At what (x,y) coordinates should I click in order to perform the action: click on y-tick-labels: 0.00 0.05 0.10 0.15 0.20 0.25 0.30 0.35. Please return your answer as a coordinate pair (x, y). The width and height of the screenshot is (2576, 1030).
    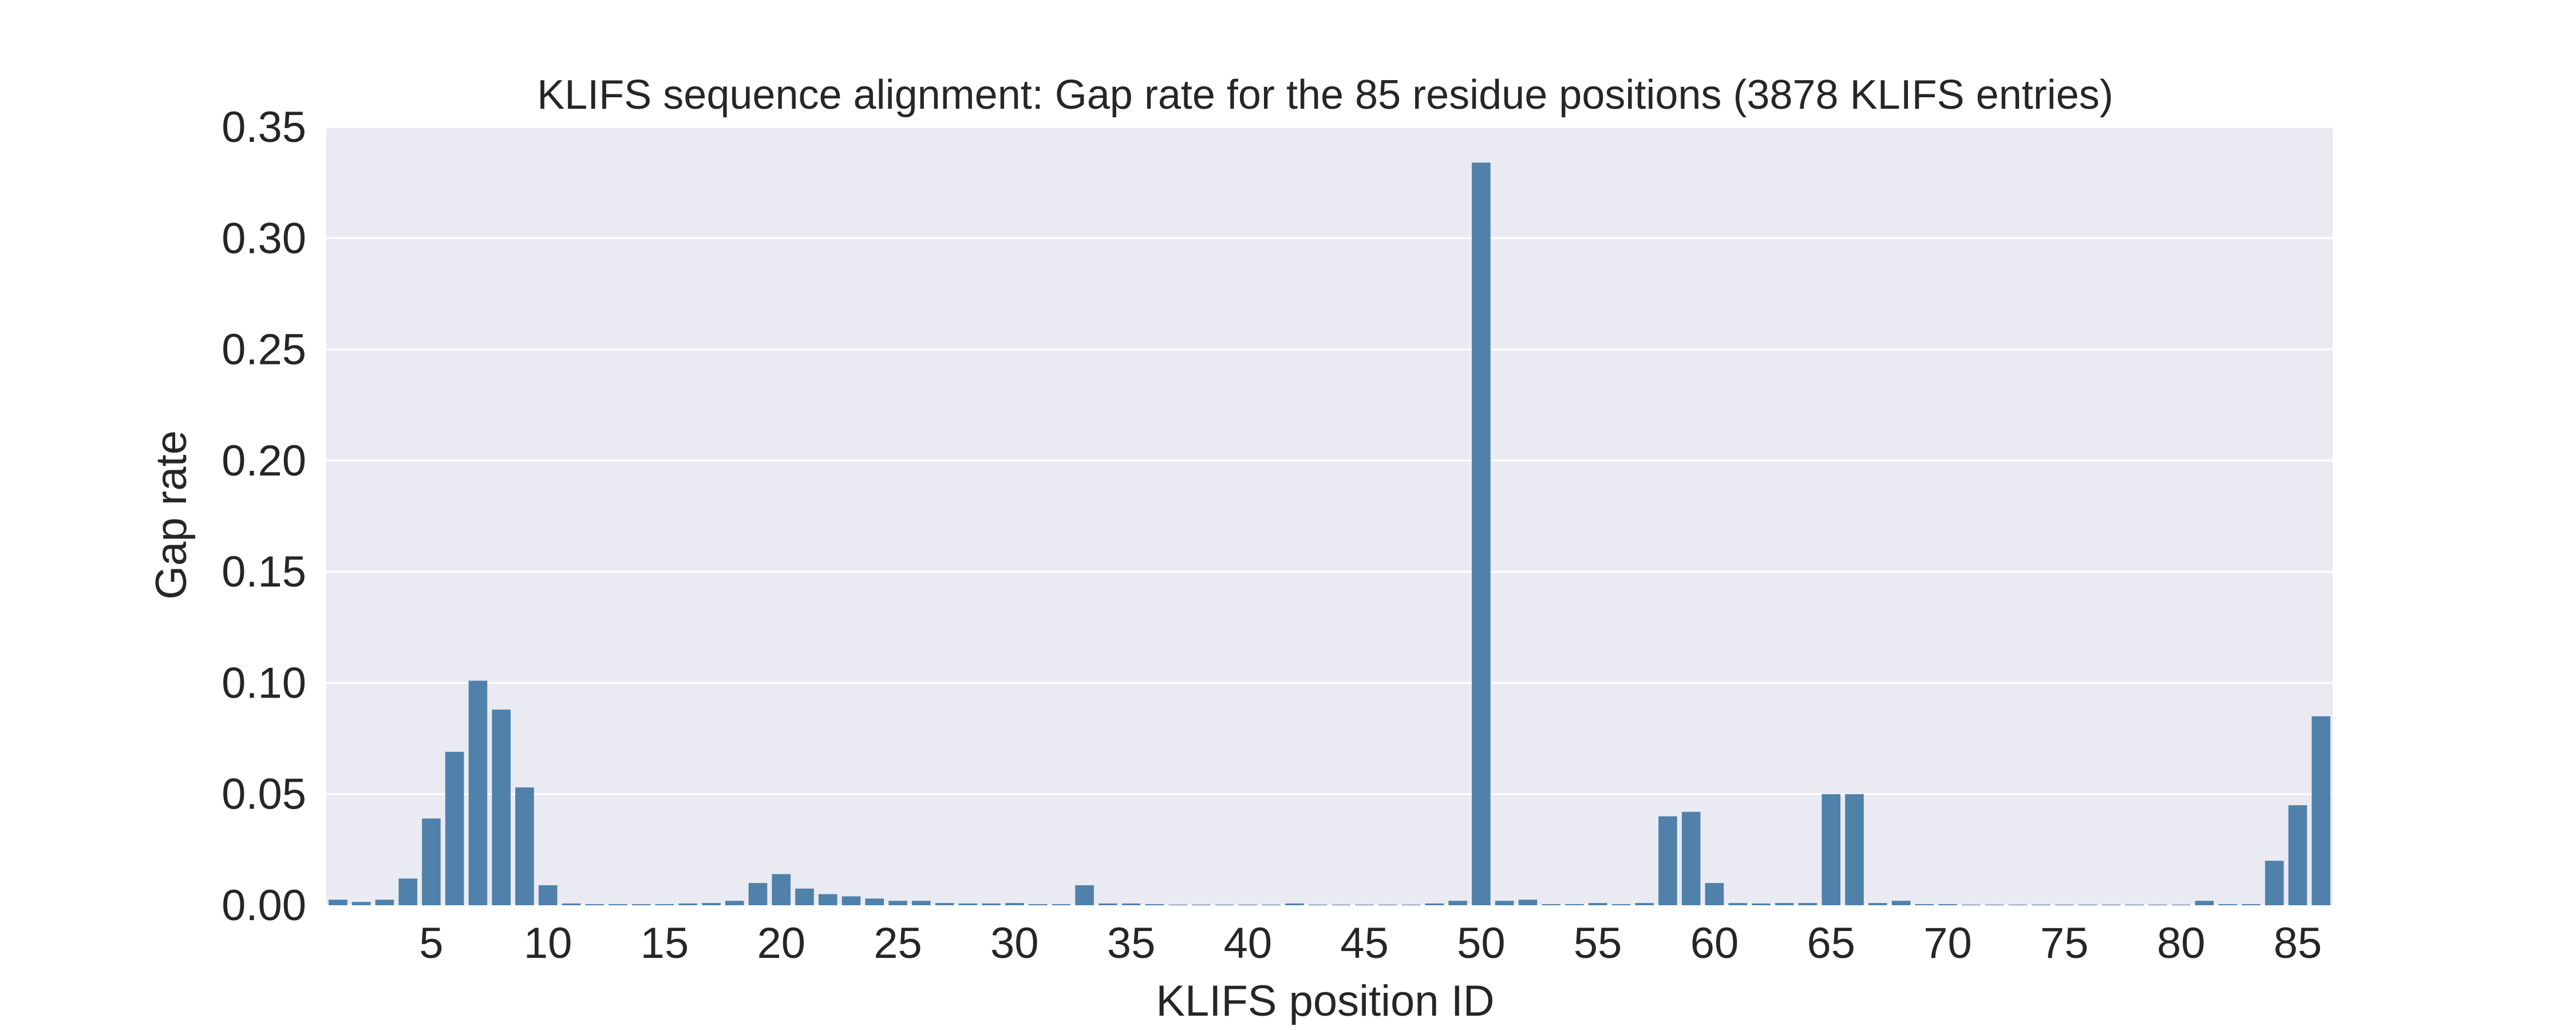
    Looking at the image, I should click on (264, 516).